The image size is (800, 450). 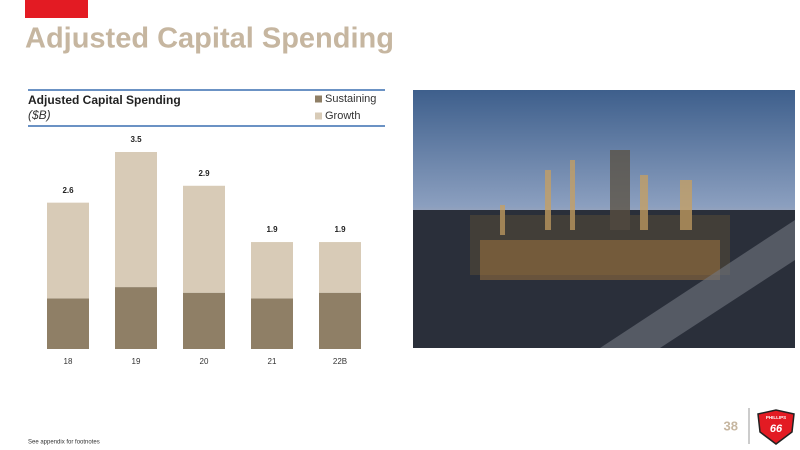 I want to click on chart-title: Adjusted Capital Spending, so click(x=104, y=100).